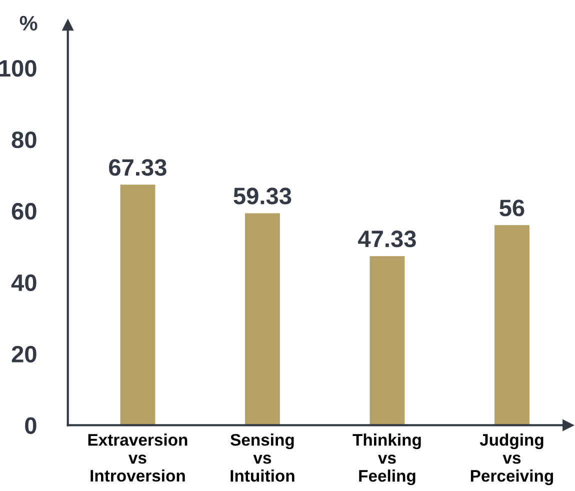 The width and height of the screenshot is (575, 491). What do you see at coordinates (29, 23) in the screenshot?
I see `y-axis-title: %` at bounding box center [29, 23].